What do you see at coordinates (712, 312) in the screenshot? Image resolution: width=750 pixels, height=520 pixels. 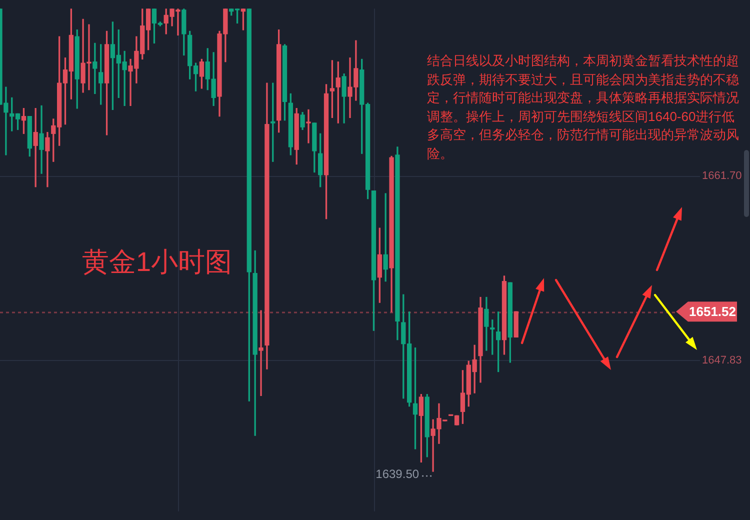 I see `ref-line-label: 1651.52` at bounding box center [712, 312].